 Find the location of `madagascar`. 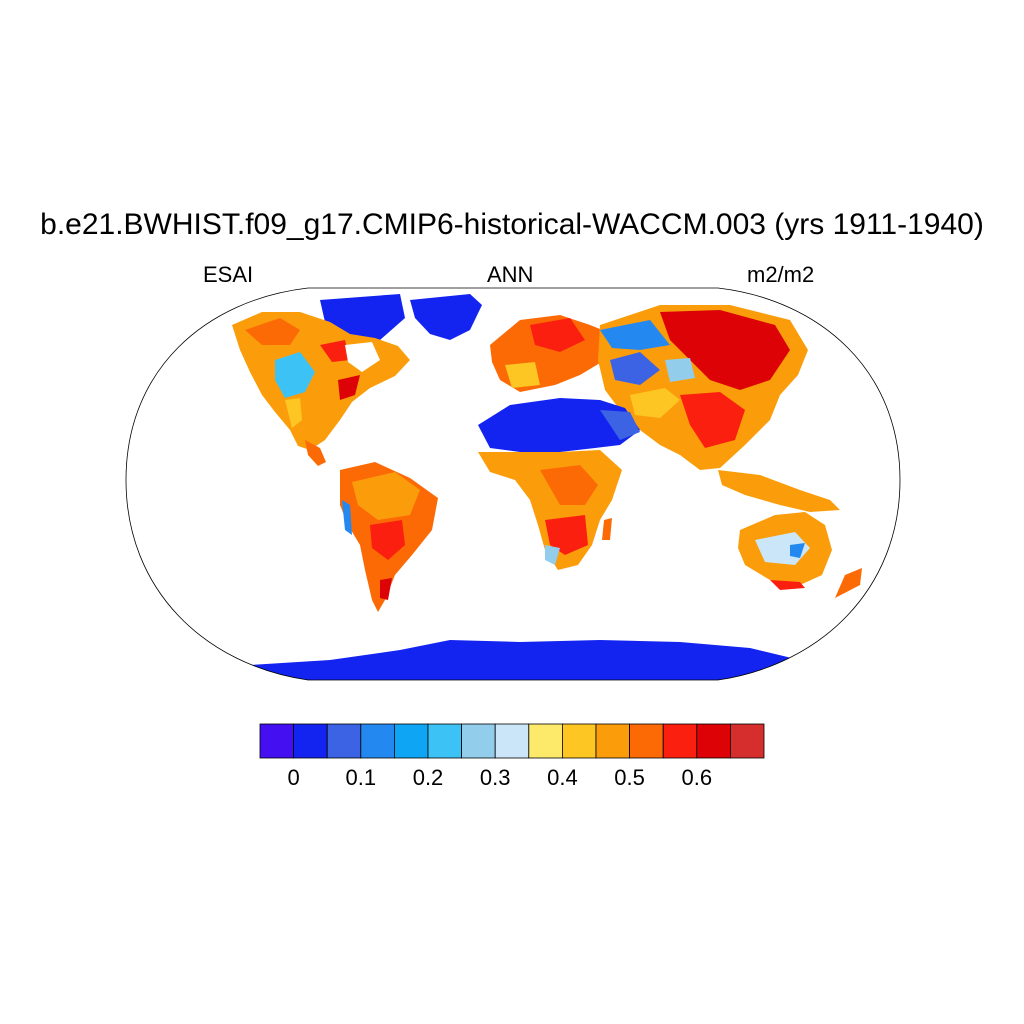

madagascar is located at coordinates (607, 529).